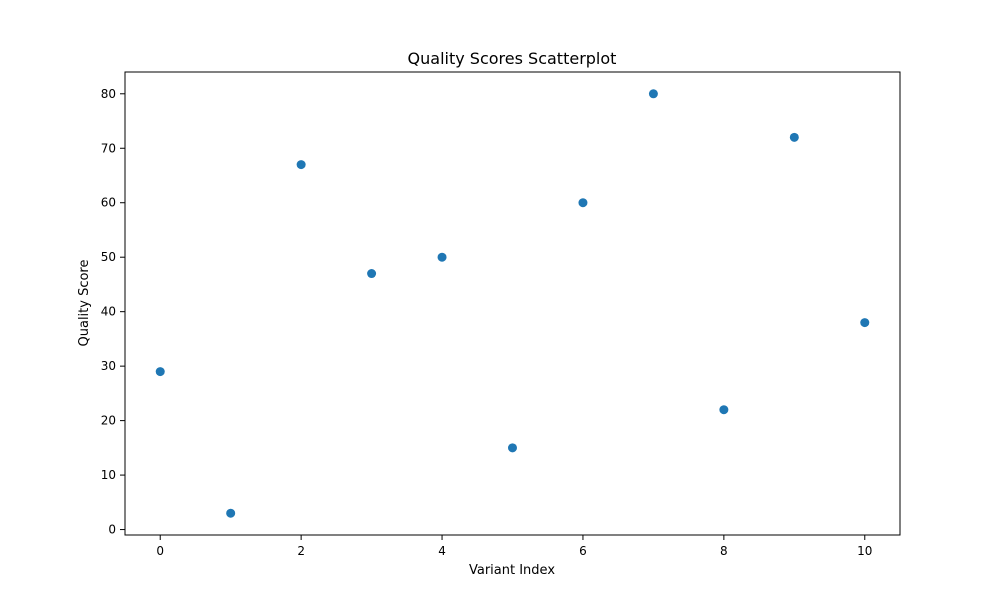 The image size is (1000, 600). Describe the element at coordinates (583, 551) in the screenshot. I see `x-tick-label: 6` at that location.